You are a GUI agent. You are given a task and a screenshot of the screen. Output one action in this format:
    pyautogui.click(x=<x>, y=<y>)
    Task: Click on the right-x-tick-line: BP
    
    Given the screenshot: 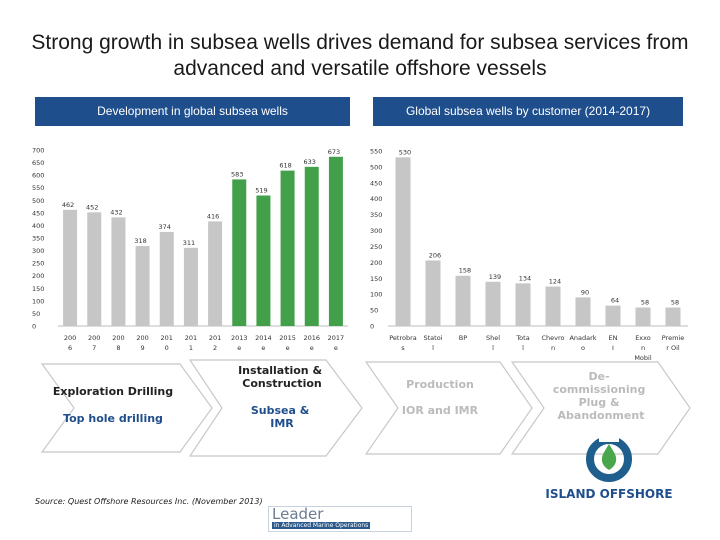 What is the action you would take?
    pyautogui.click(x=463, y=338)
    